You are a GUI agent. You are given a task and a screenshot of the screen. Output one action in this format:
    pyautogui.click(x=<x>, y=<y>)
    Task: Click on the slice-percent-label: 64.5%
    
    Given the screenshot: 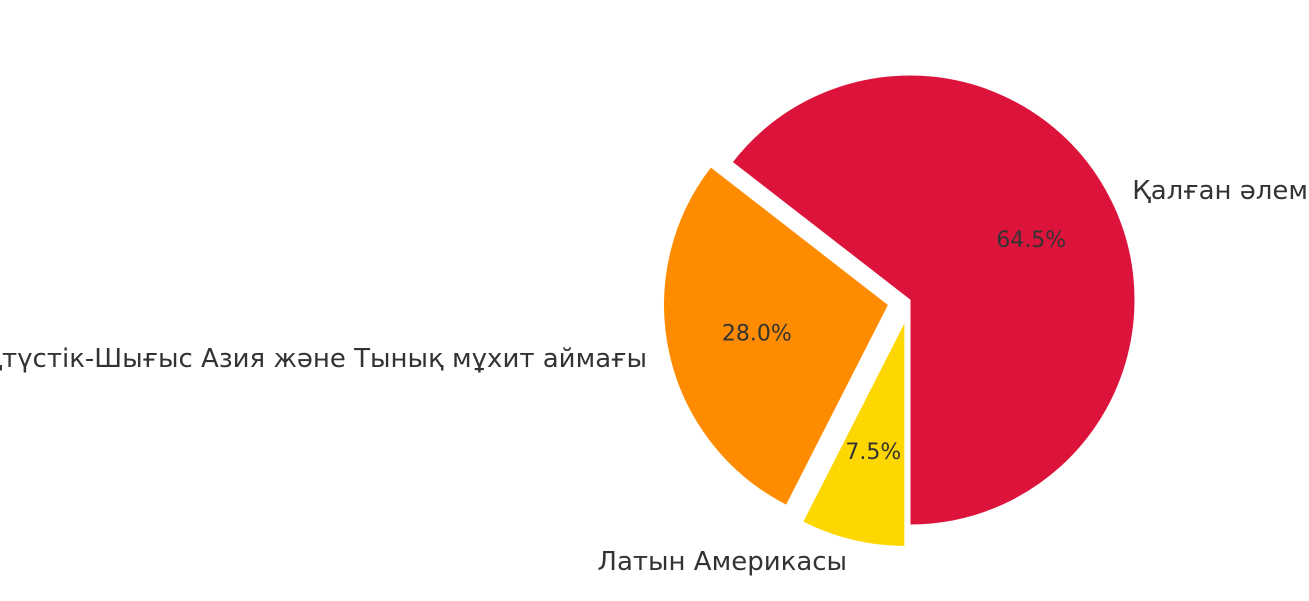 What is the action you would take?
    pyautogui.click(x=1031, y=240)
    